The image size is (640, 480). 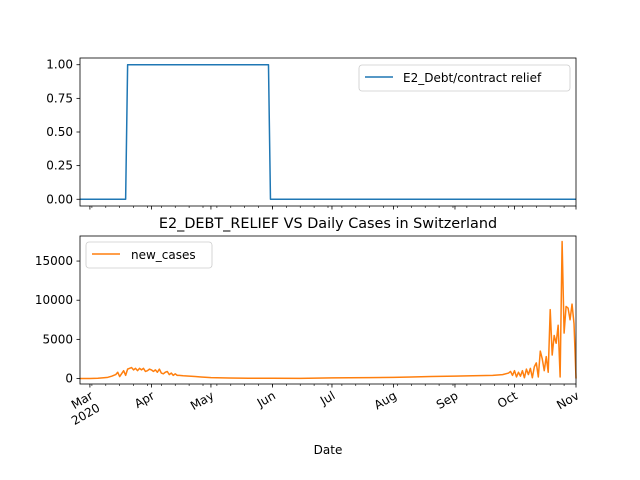 What do you see at coordinates (328, 450) in the screenshot?
I see `cases-x-axis-label: Date` at bounding box center [328, 450].